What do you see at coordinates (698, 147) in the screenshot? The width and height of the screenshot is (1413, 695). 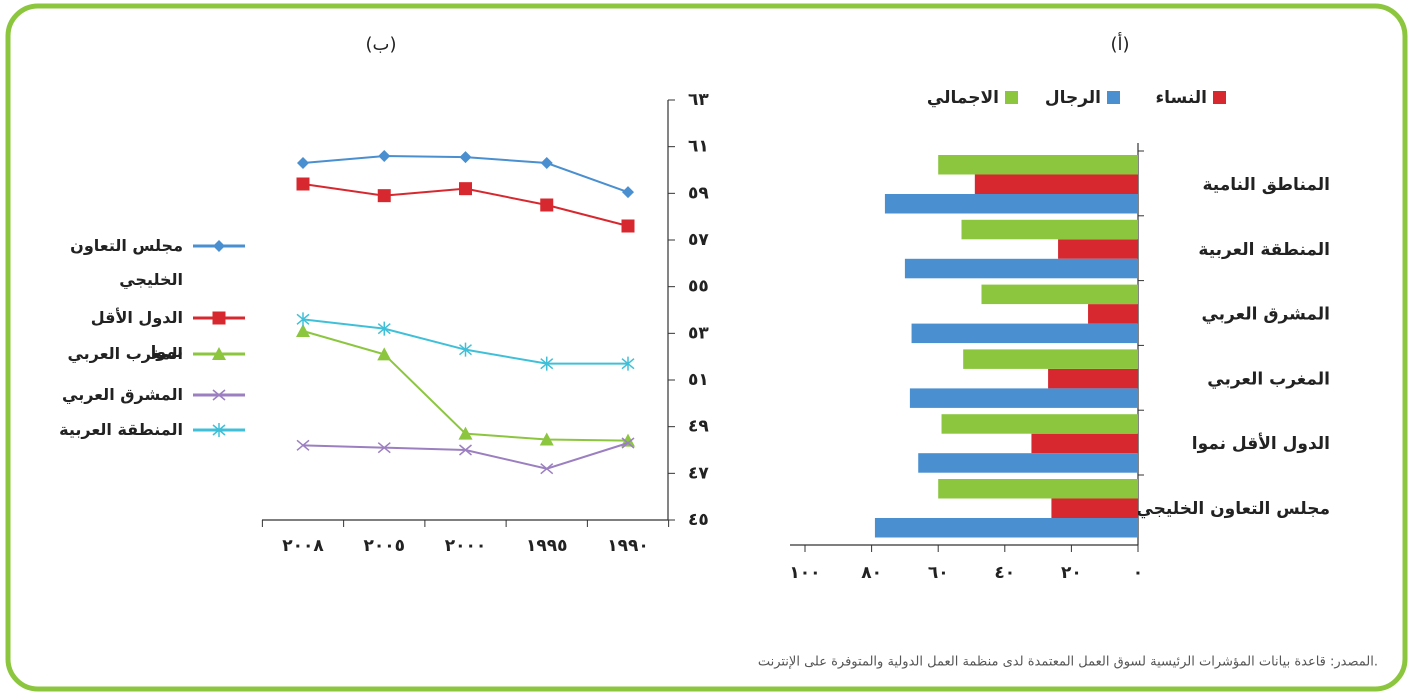 I see `y-tick-label: ٦١` at bounding box center [698, 147].